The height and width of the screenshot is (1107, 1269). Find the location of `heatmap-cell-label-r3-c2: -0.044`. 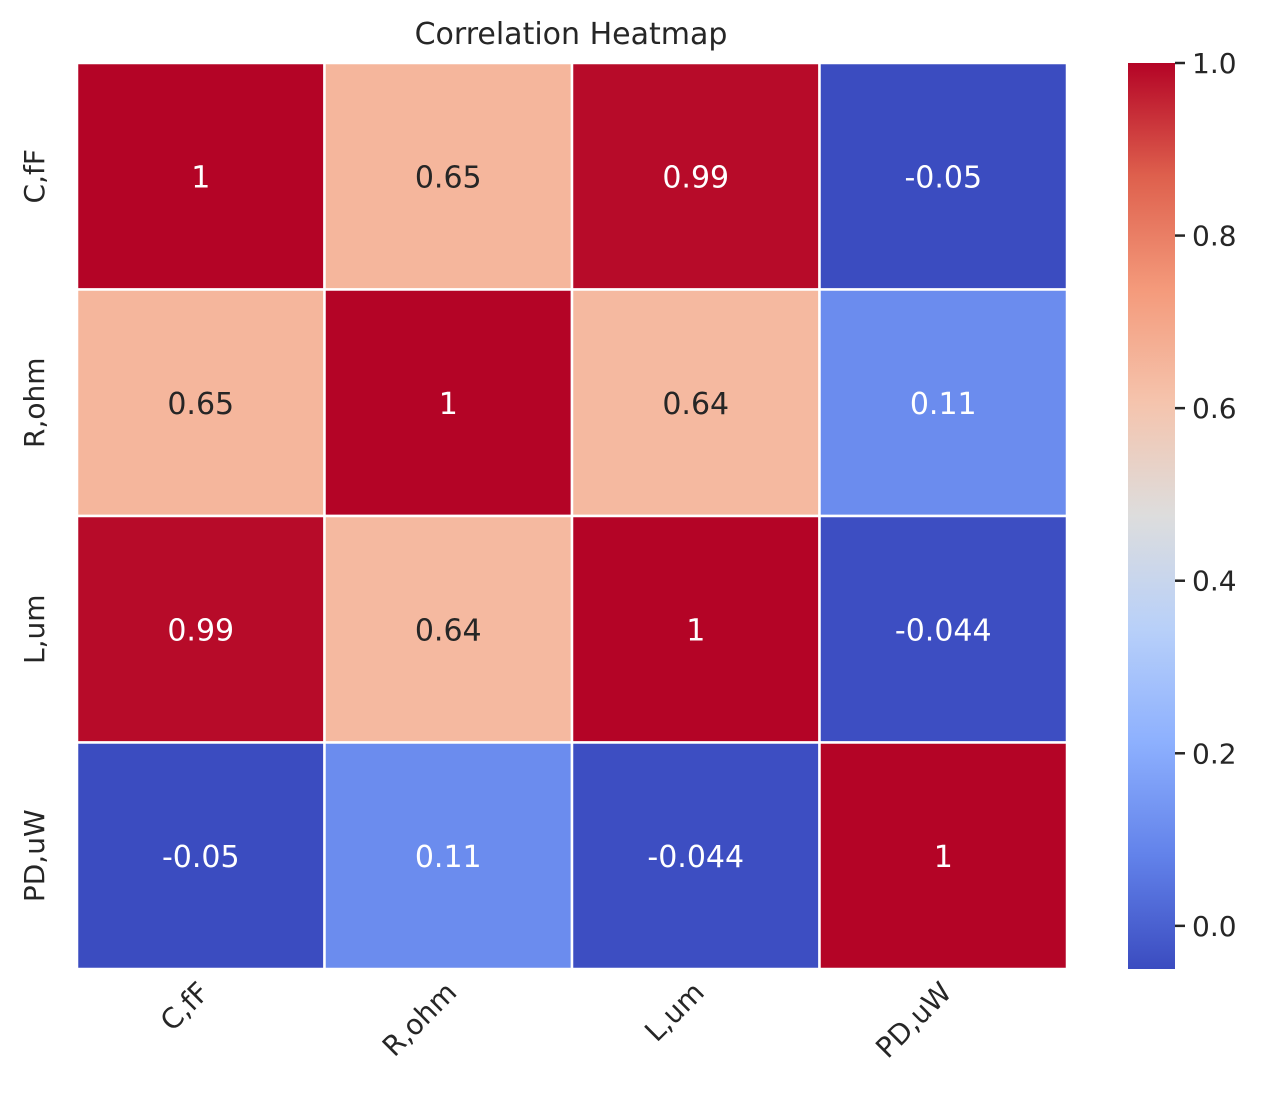

heatmap-cell-label-r3-c2: -0.044 is located at coordinates (695, 857).